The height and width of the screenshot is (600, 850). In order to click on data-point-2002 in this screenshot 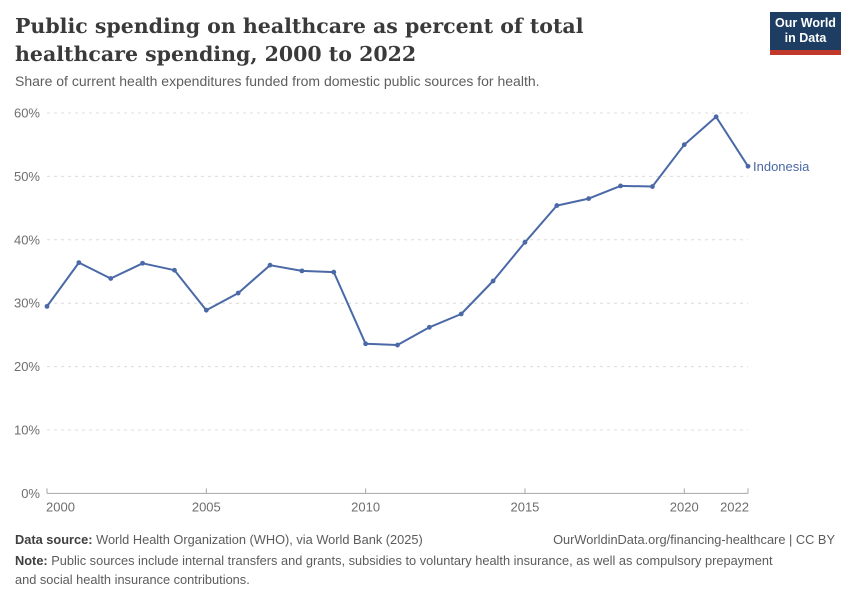, I will do `click(111, 278)`.